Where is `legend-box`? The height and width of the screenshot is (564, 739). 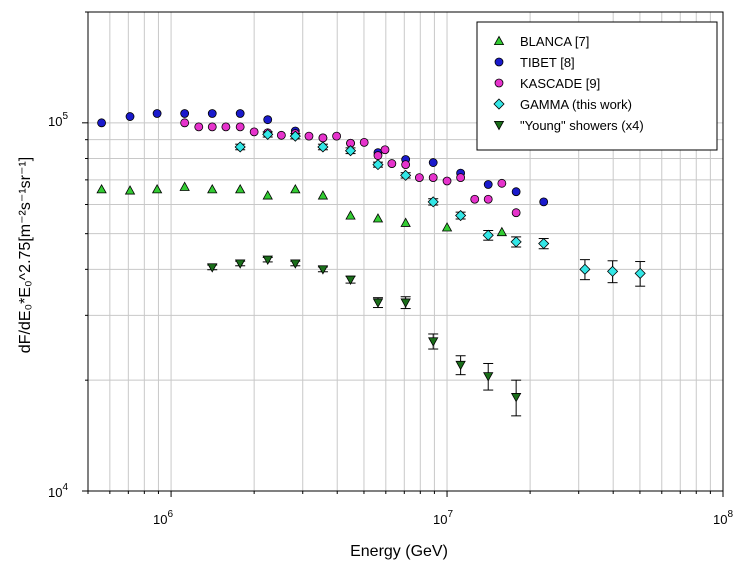
legend-box is located at coordinates (597, 86).